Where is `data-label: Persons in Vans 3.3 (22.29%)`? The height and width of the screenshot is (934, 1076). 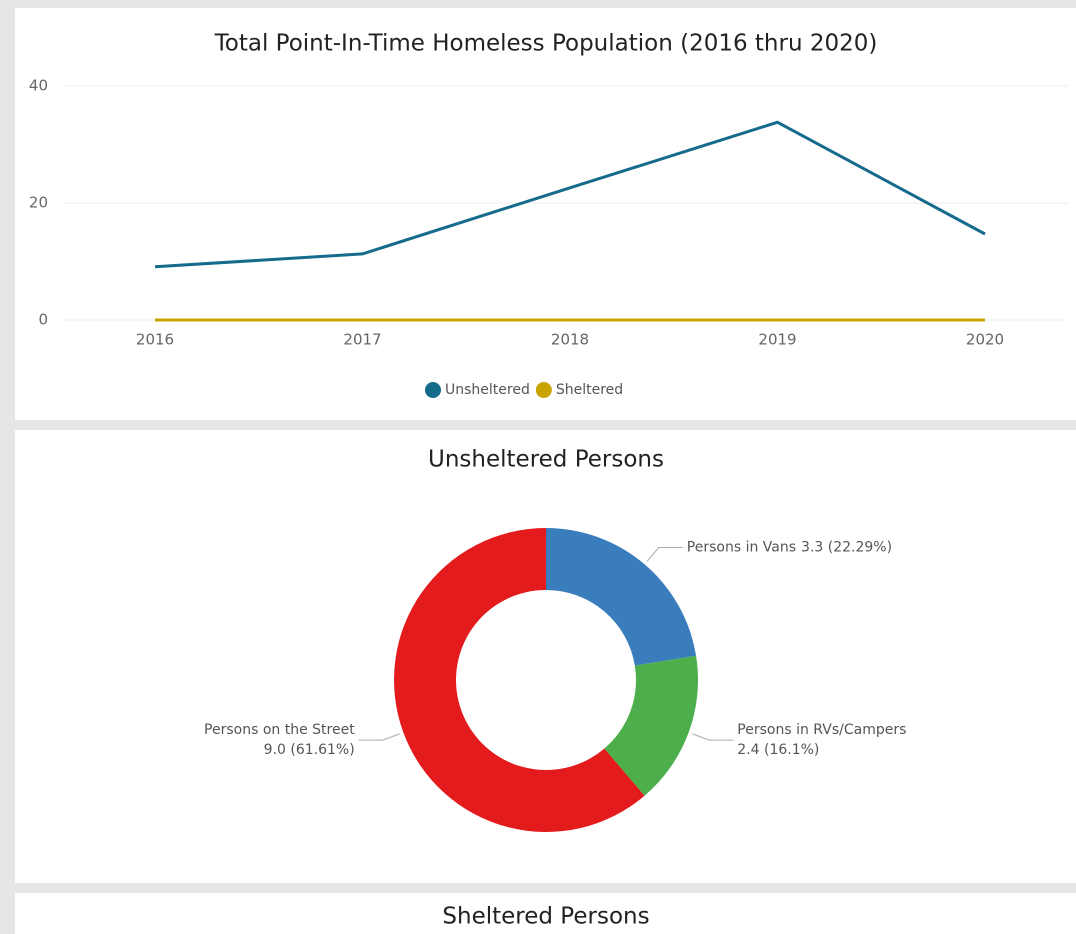 data-label: Persons in Vans 3.3 (22.29%) is located at coordinates (789, 548).